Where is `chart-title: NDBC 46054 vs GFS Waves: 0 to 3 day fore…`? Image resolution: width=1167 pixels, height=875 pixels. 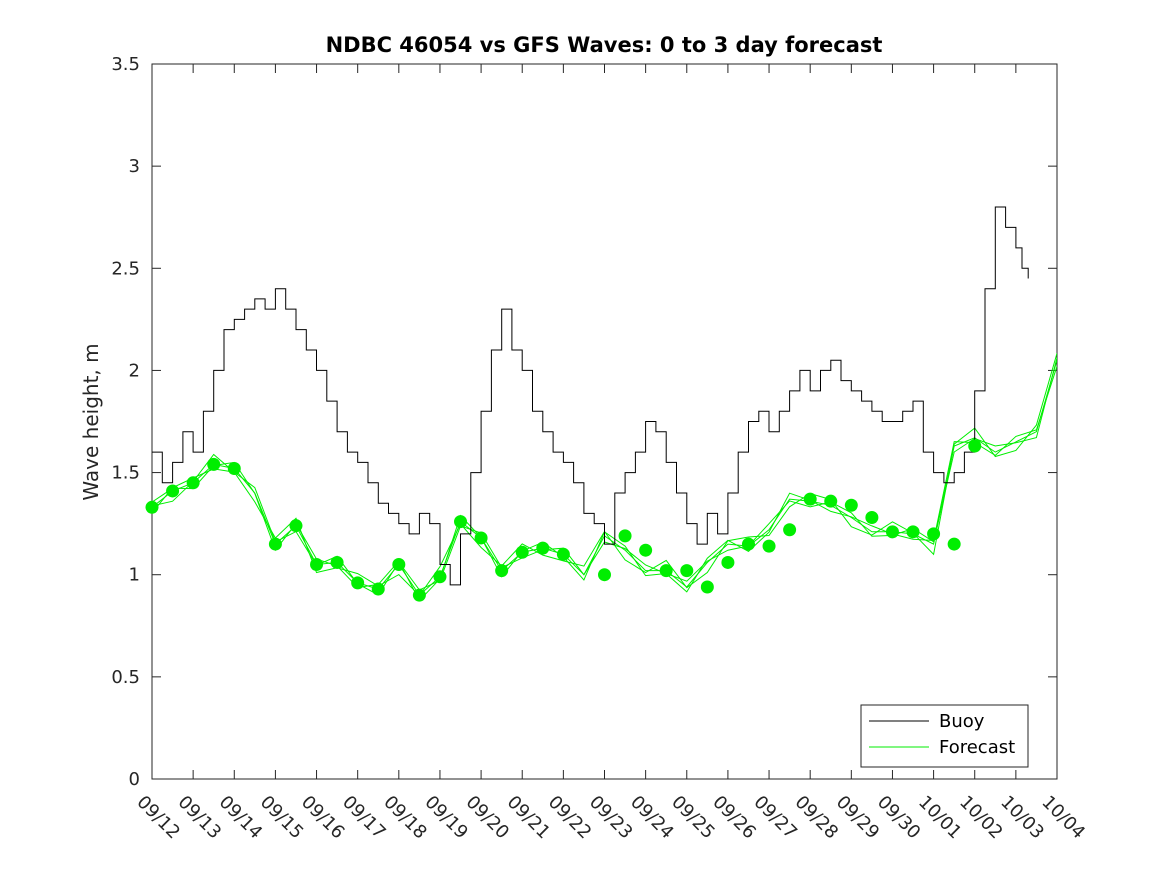
chart-title: NDBC 46054 vs GFS Waves: 0 to 3 day fore… is located at coordinates (604, 45).